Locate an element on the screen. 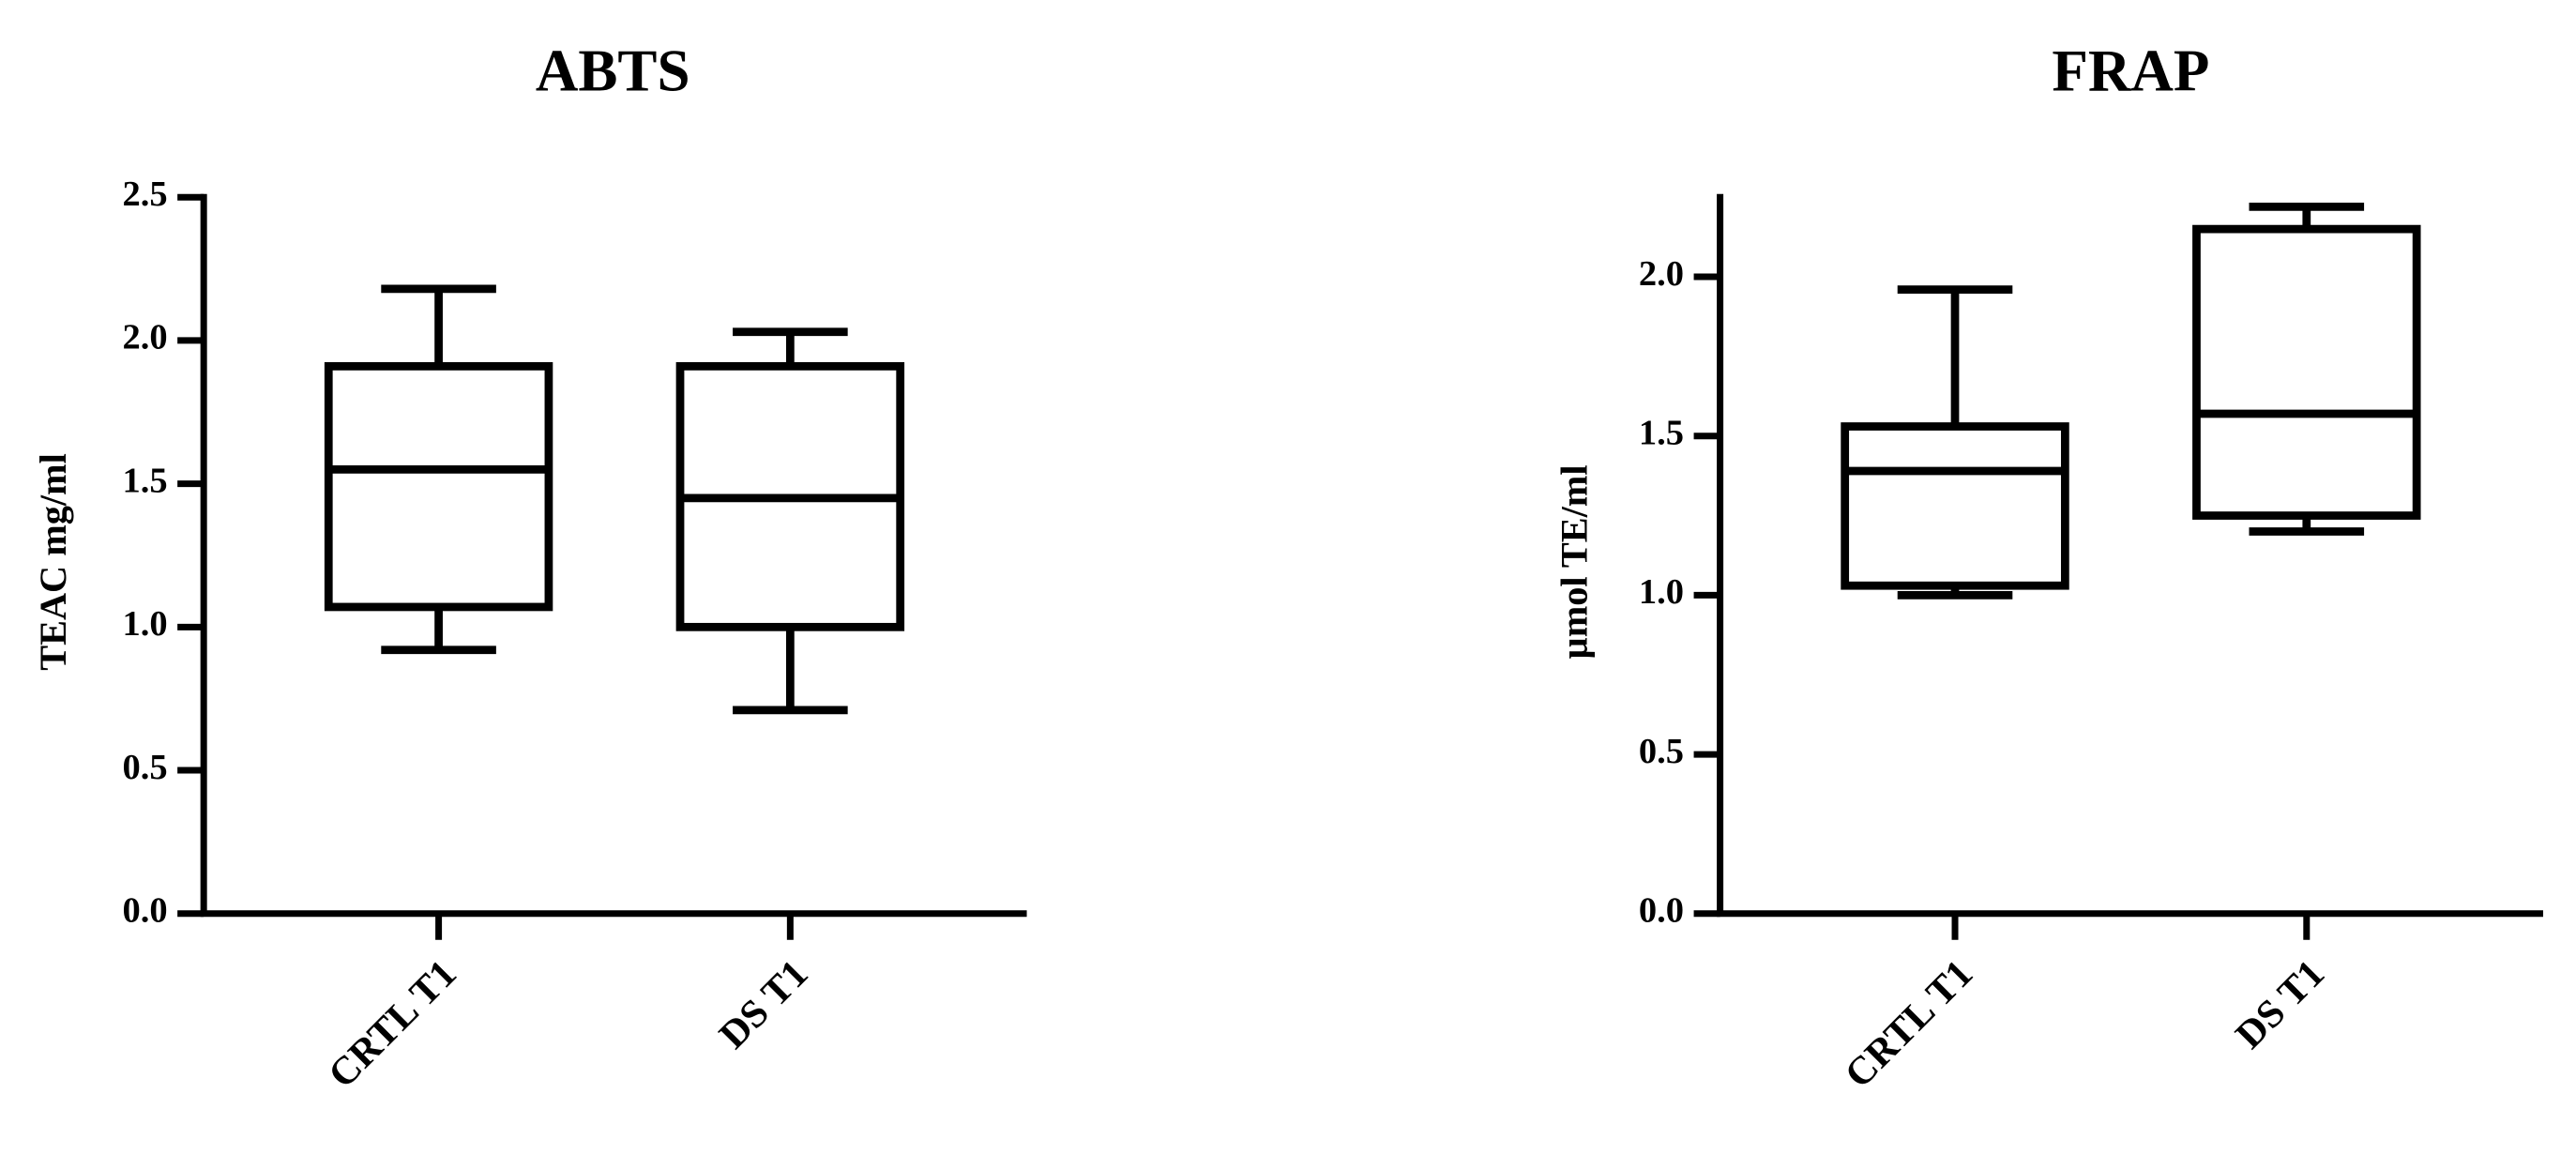  chart-title: ABTS is located at coordinates (613, 71).